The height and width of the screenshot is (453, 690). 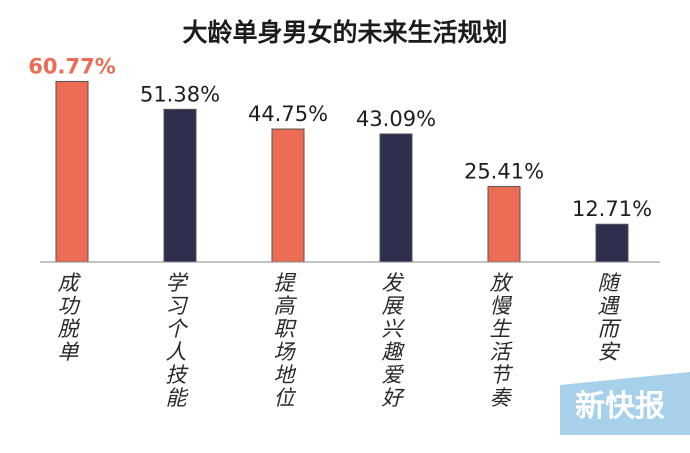 I want to click on category-label-0-char-3: 单, so click(x=69, y=352).